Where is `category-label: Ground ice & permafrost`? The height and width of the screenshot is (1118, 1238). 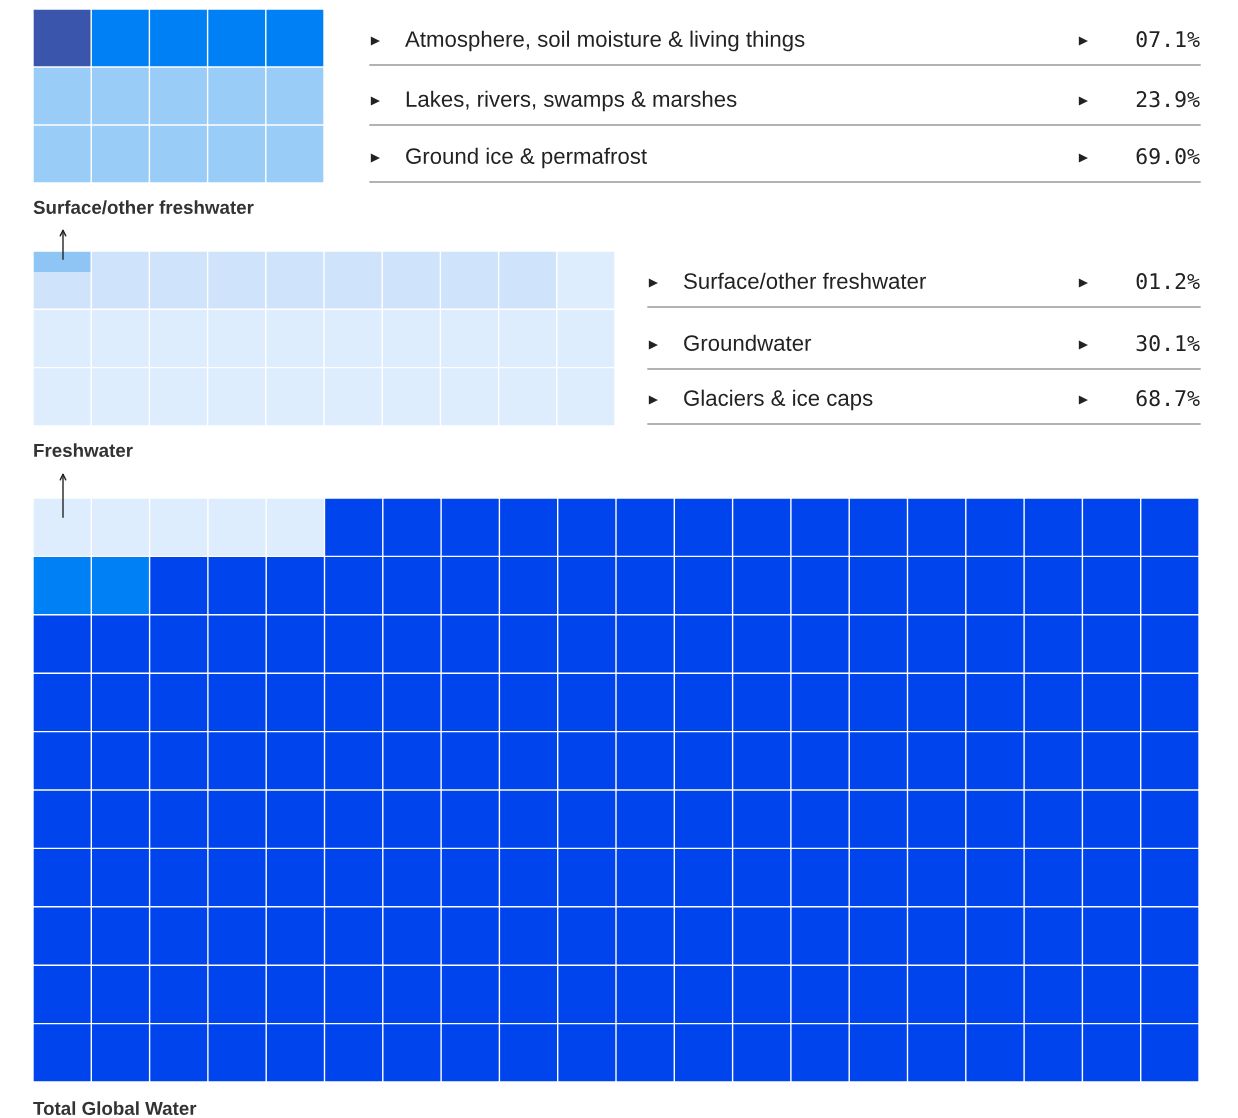 category-label: Ground ice & permafrost is located at coordinates (526, 158).